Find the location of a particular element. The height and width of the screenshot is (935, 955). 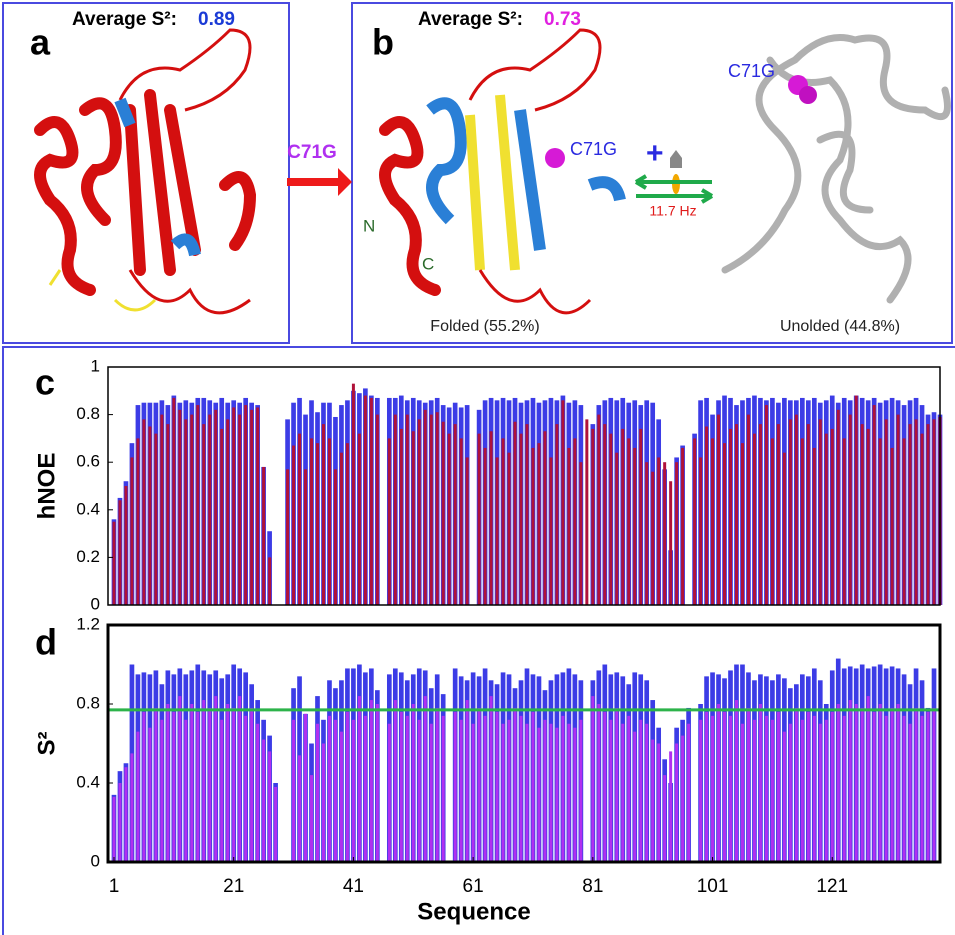

x-tick-label: 41 is located at coordinates (353, 886).